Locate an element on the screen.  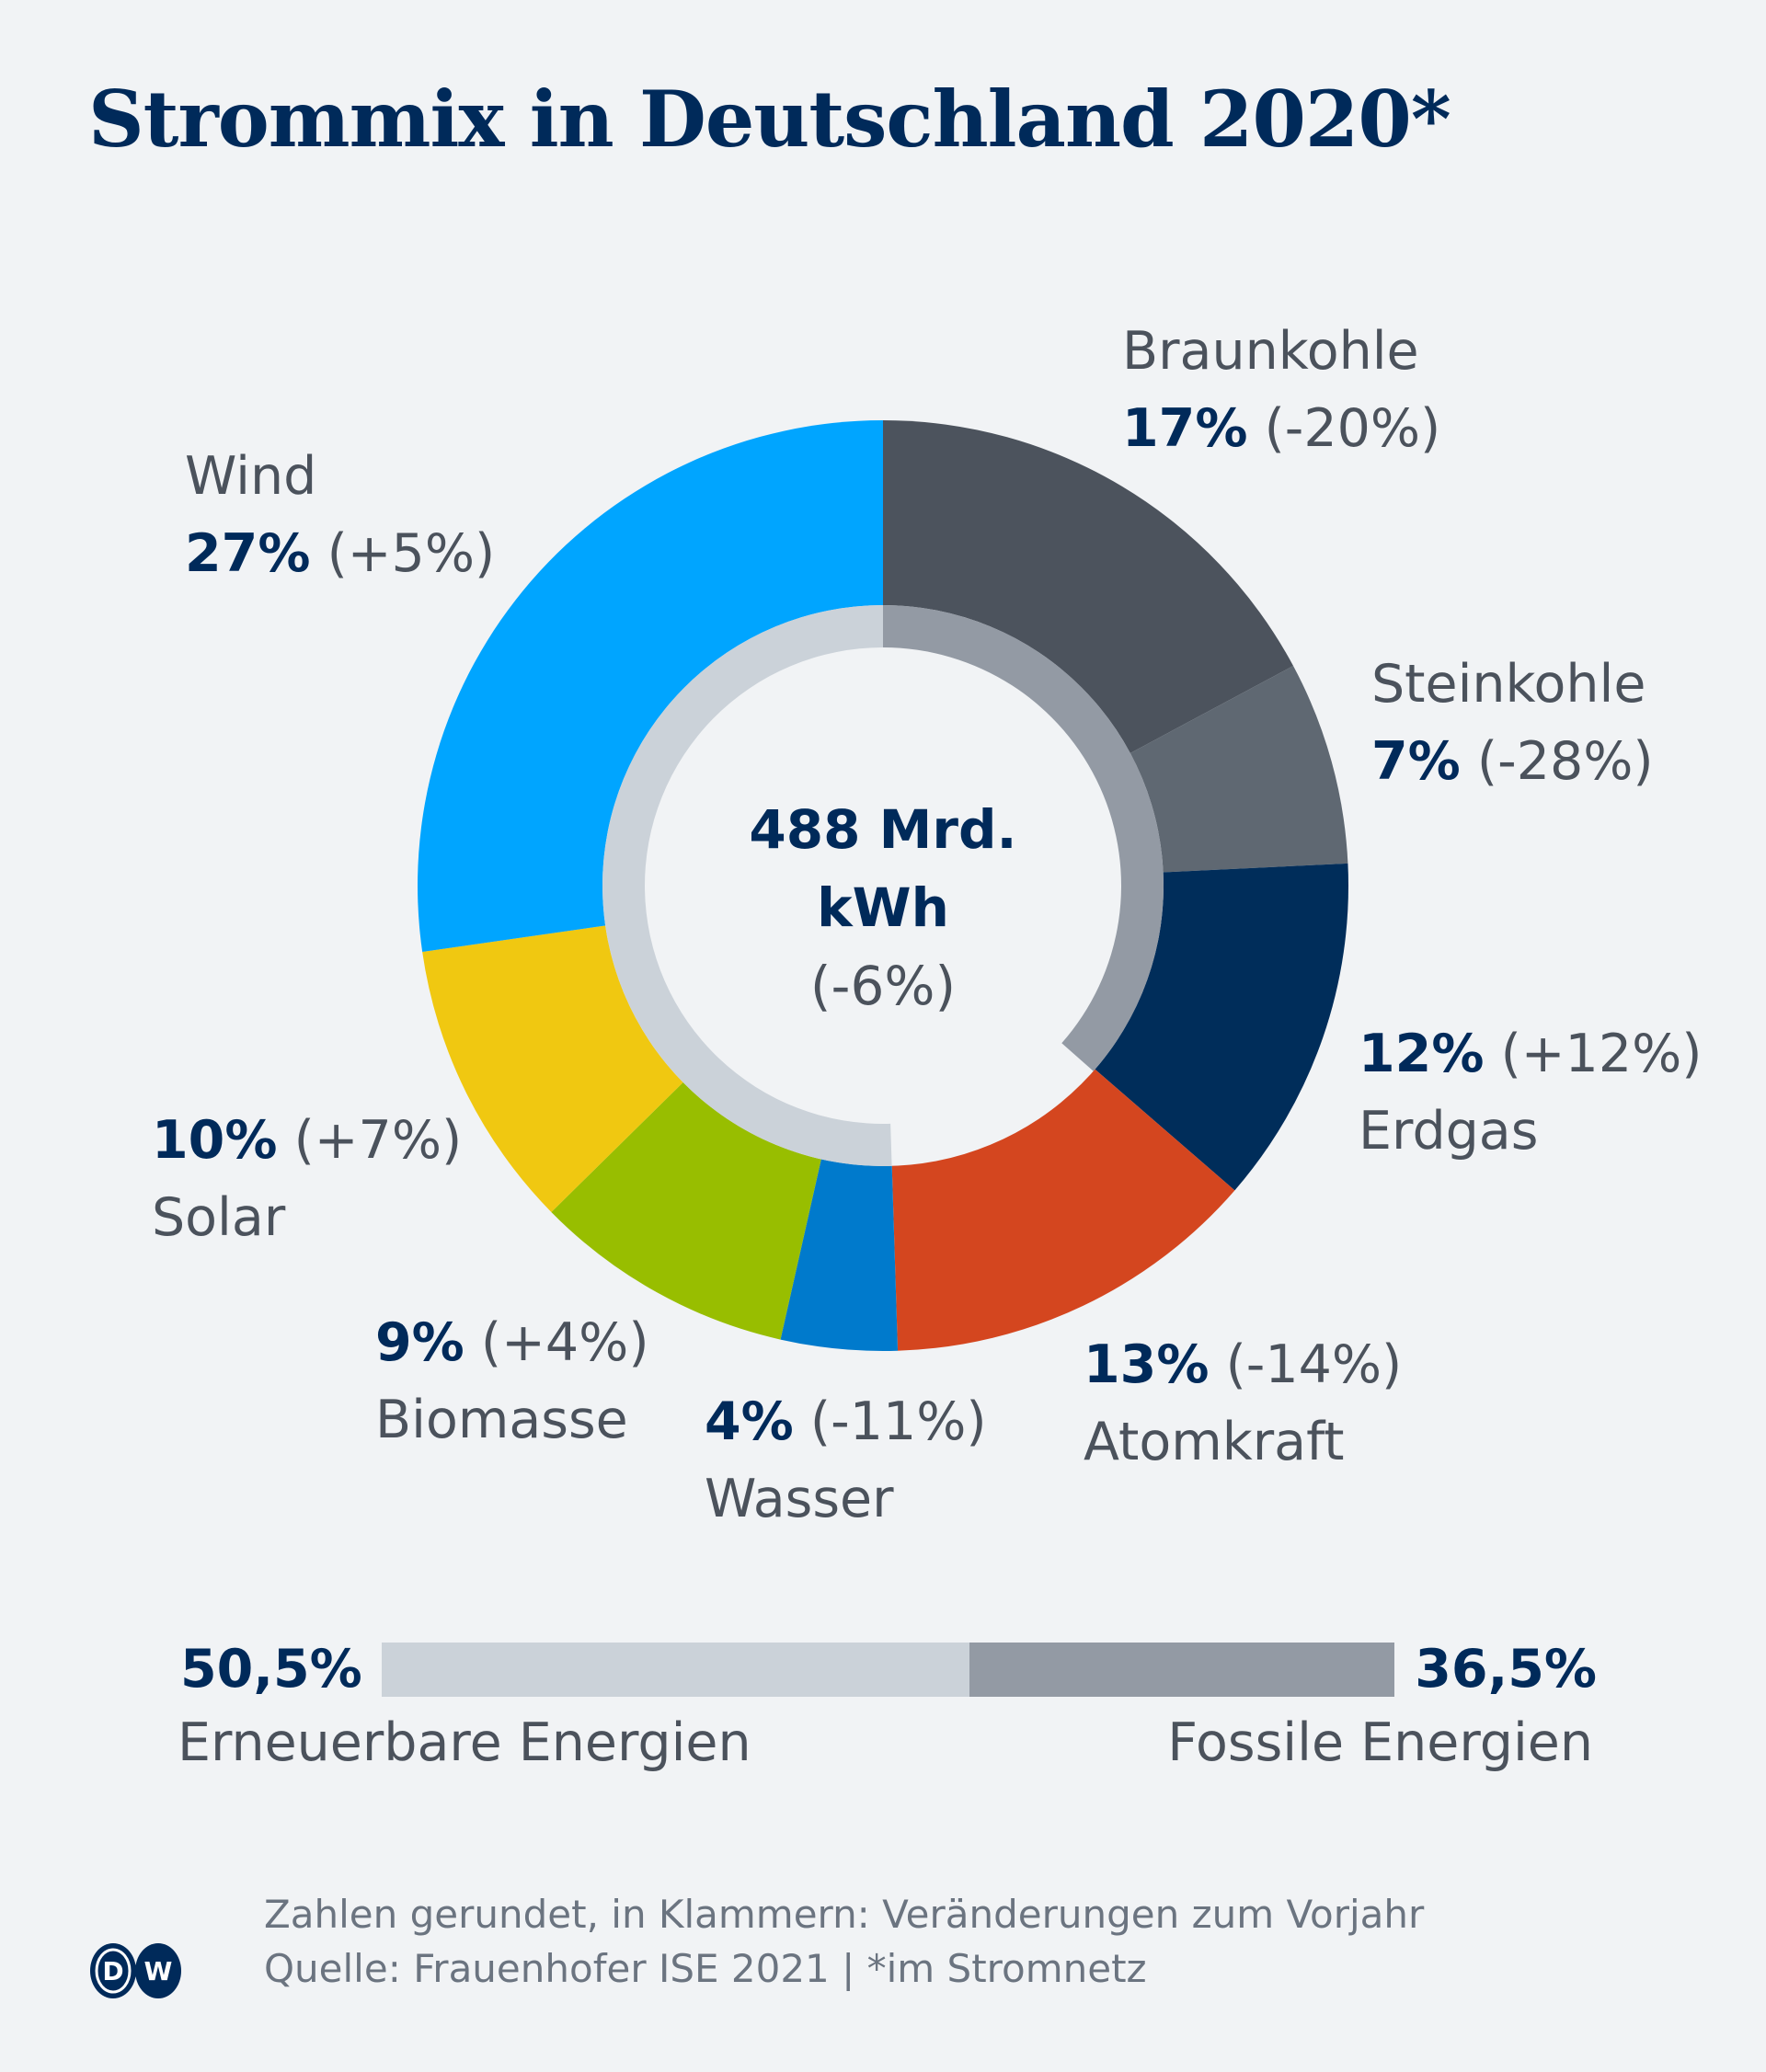
dw-logo-icon: D W is located at coordinates (135, 1970).